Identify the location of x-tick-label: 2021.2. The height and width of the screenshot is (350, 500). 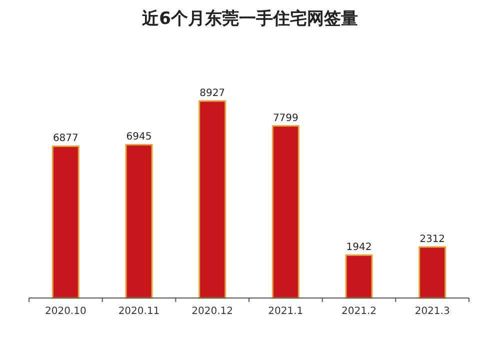
(359, 311).